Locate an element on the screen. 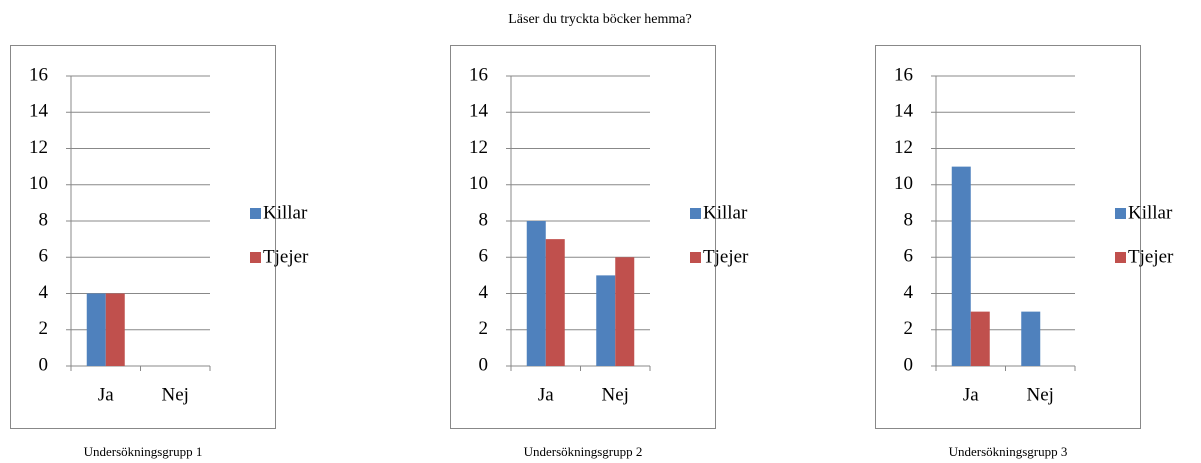  chart-caption: Undersökningsgrupp 2 is located at coordinates (583, 451).